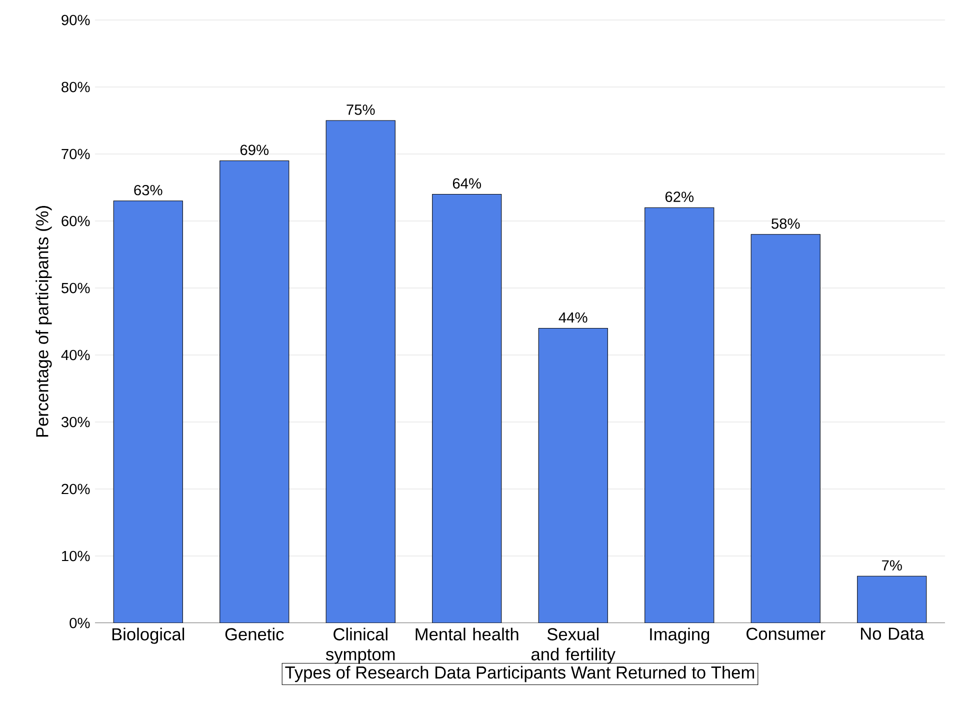 This screenshot has height=708, width=954. What do you see at coordinates (76, 489) in the screenshot?
I see `y-tick-label: 20%` at bounding box center [76, 489].